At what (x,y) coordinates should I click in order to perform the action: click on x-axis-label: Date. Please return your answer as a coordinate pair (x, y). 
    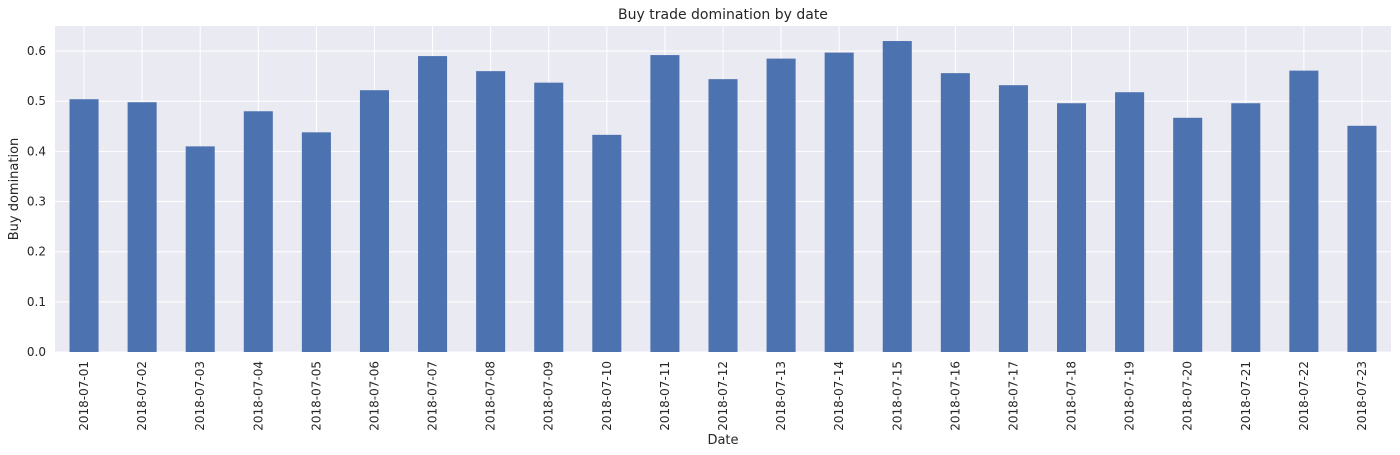
    Looking at the image, I should click on (722, 440).